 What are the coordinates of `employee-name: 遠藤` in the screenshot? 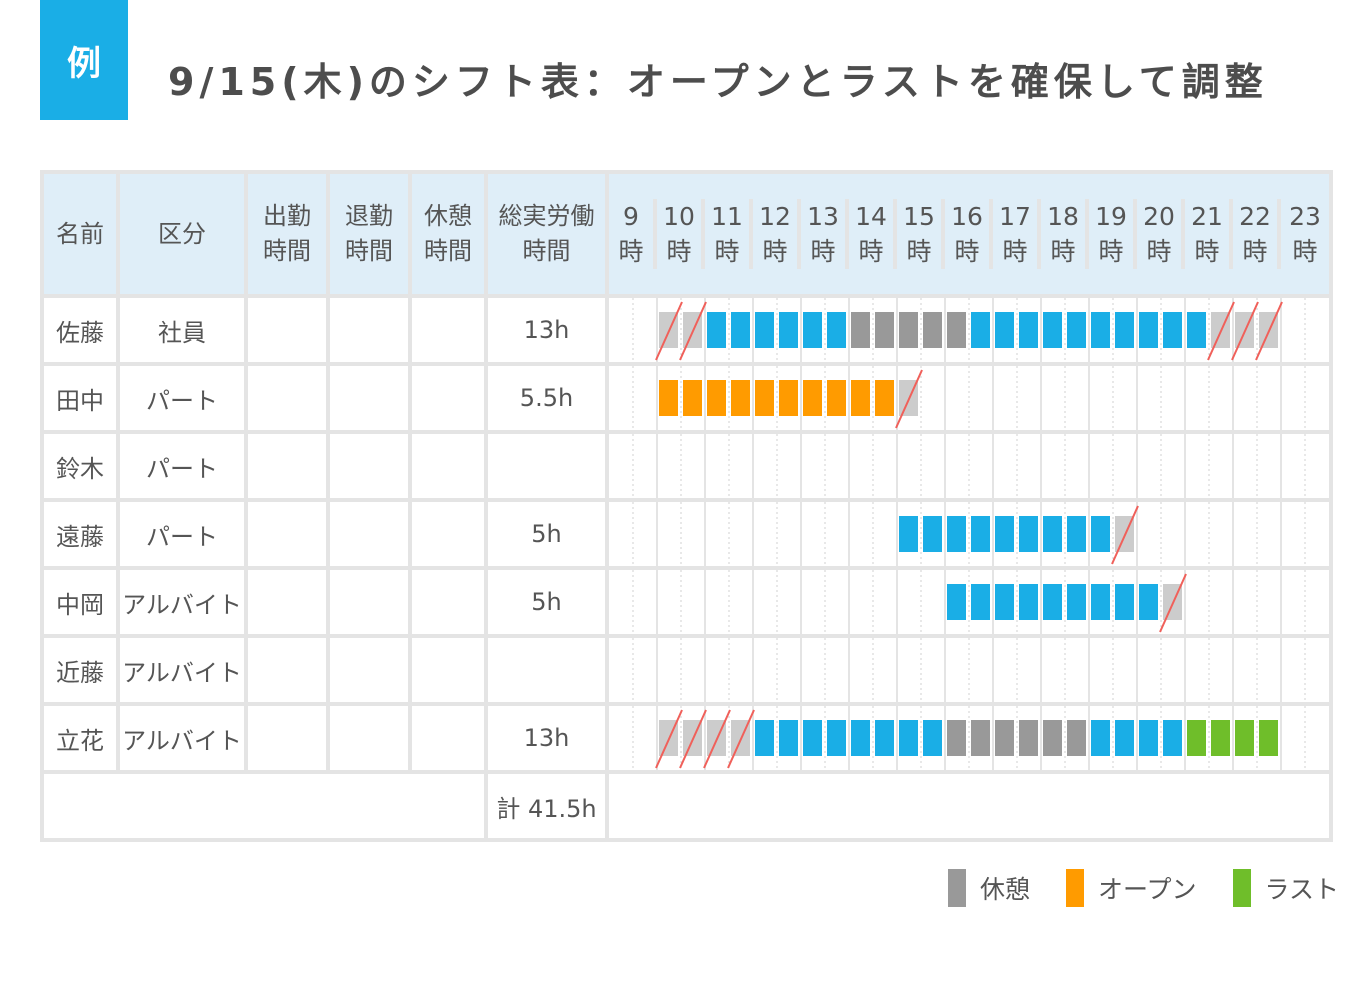 It's located at (80, 534).